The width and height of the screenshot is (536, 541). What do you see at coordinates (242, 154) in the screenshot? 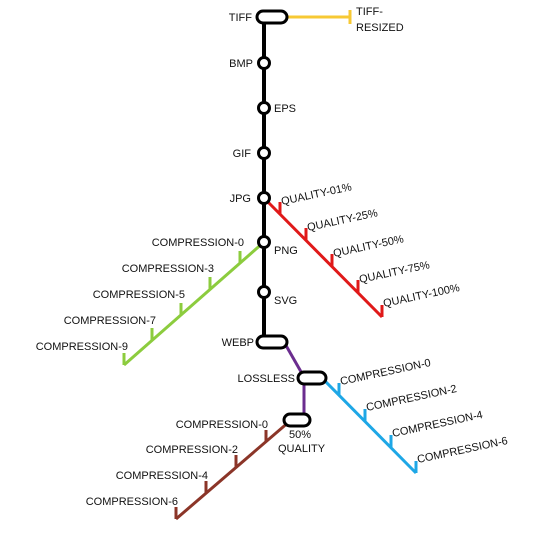
I see `station-label-gif: GIF` at bounding box center [242, 154].